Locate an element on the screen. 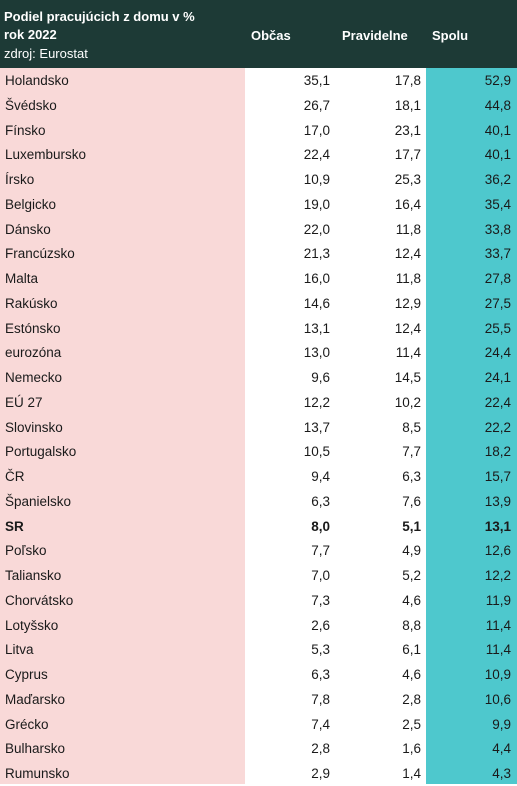 Image resolution: width=517 pixels, height=786 pixels. spolu-value-cell: 11,9 is located at coordinates (498, 600).